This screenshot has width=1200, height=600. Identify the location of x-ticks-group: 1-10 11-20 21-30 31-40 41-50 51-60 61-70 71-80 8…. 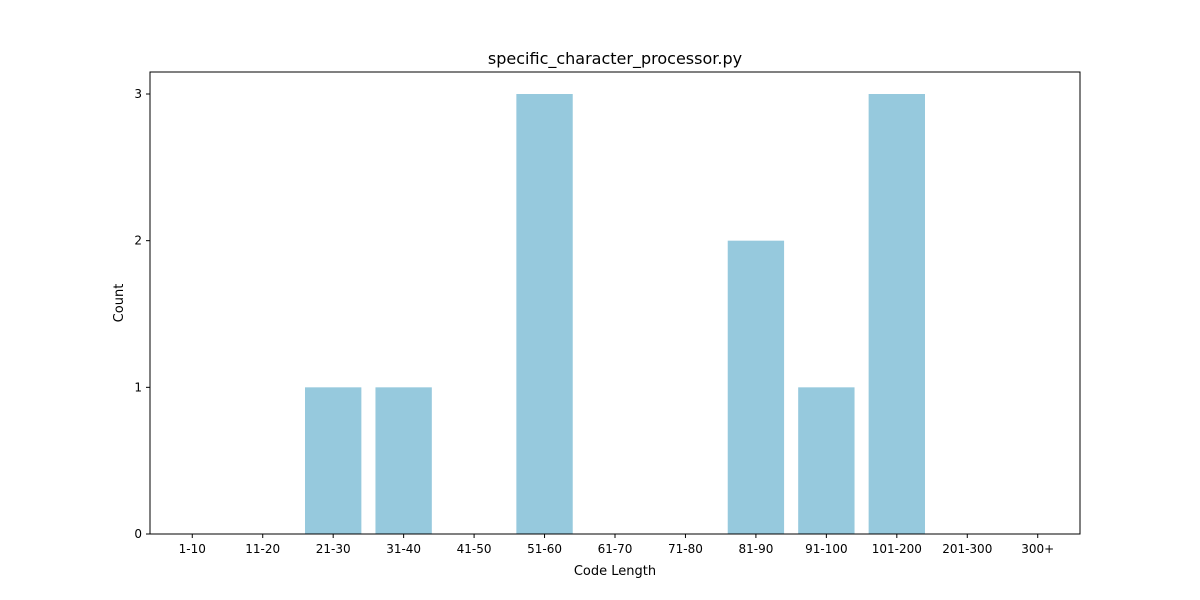
(616, 545).